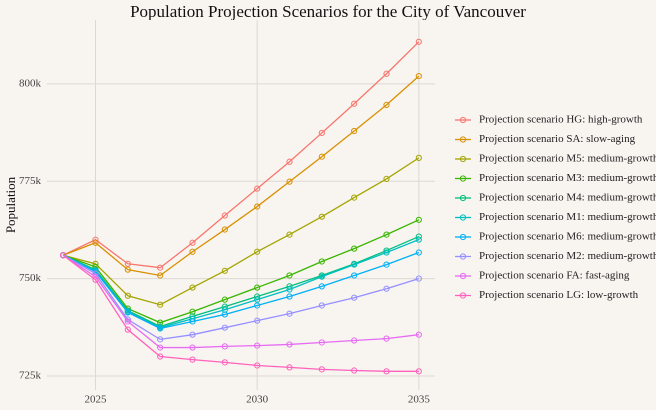 The image size is (656, 410). I want to click on y-axis-label: Population, so click(10, 204).